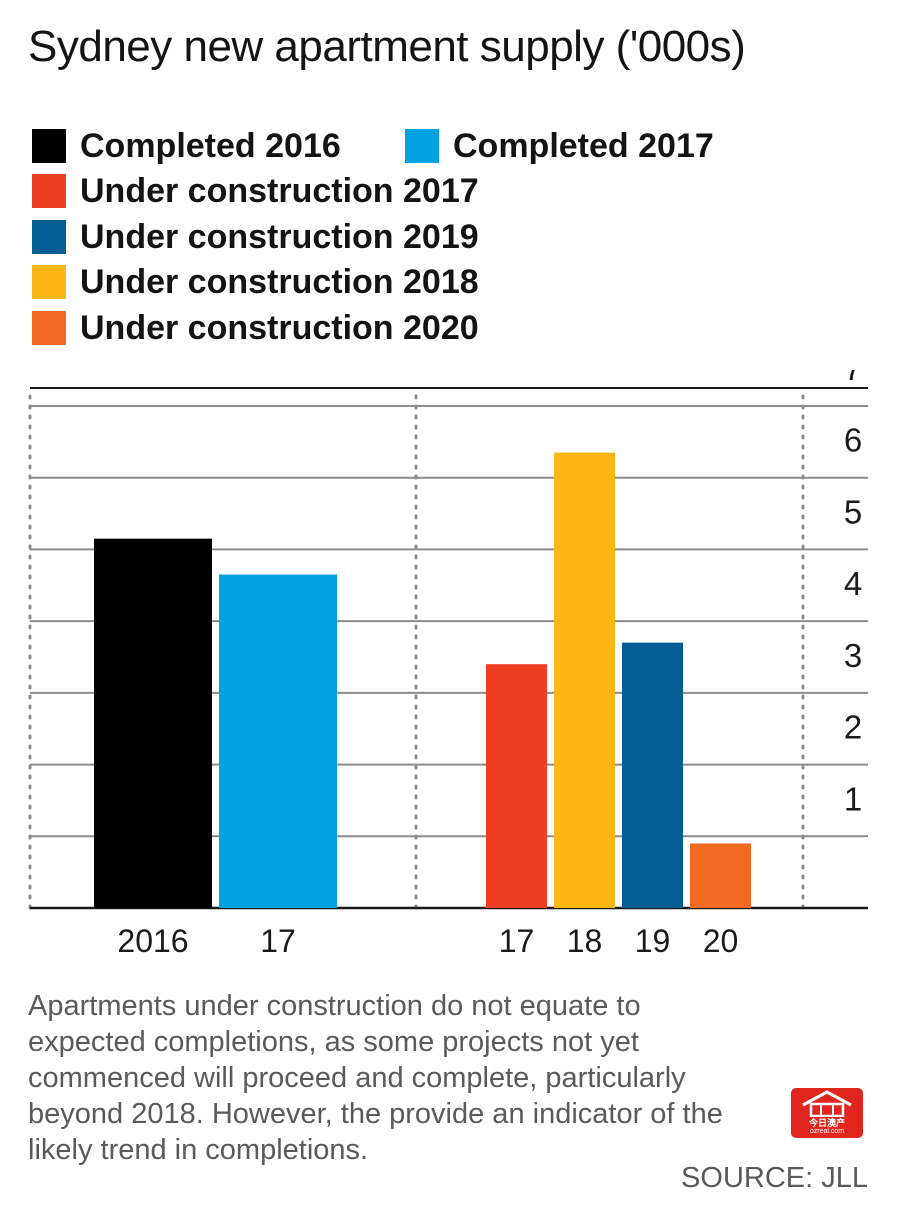  I want to click on legend-item-completed-2017: Completed 2017, so click(559, 146).